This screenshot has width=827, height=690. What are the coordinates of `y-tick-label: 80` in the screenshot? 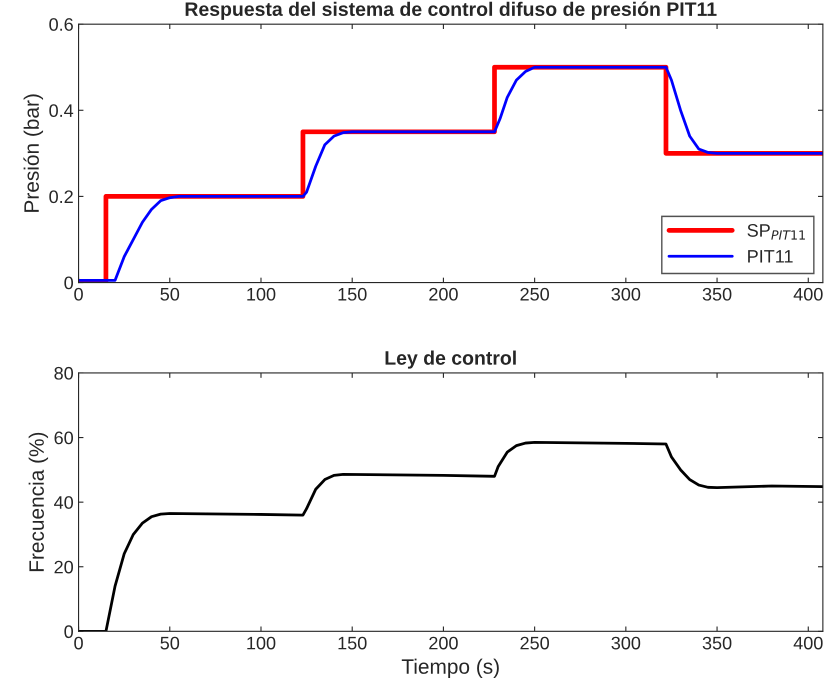 It's located at (63, 373).